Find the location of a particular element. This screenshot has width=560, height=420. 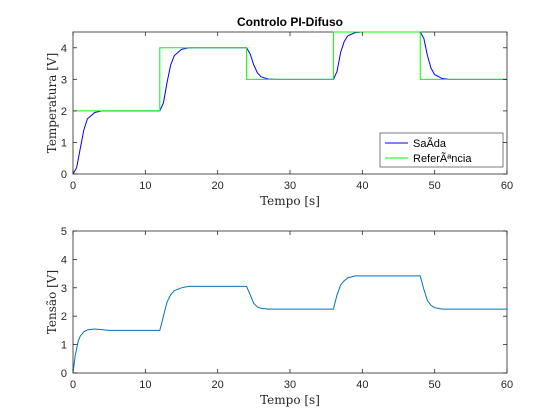

top-y-tick-label: 4 is located at coordinates (64, 49).